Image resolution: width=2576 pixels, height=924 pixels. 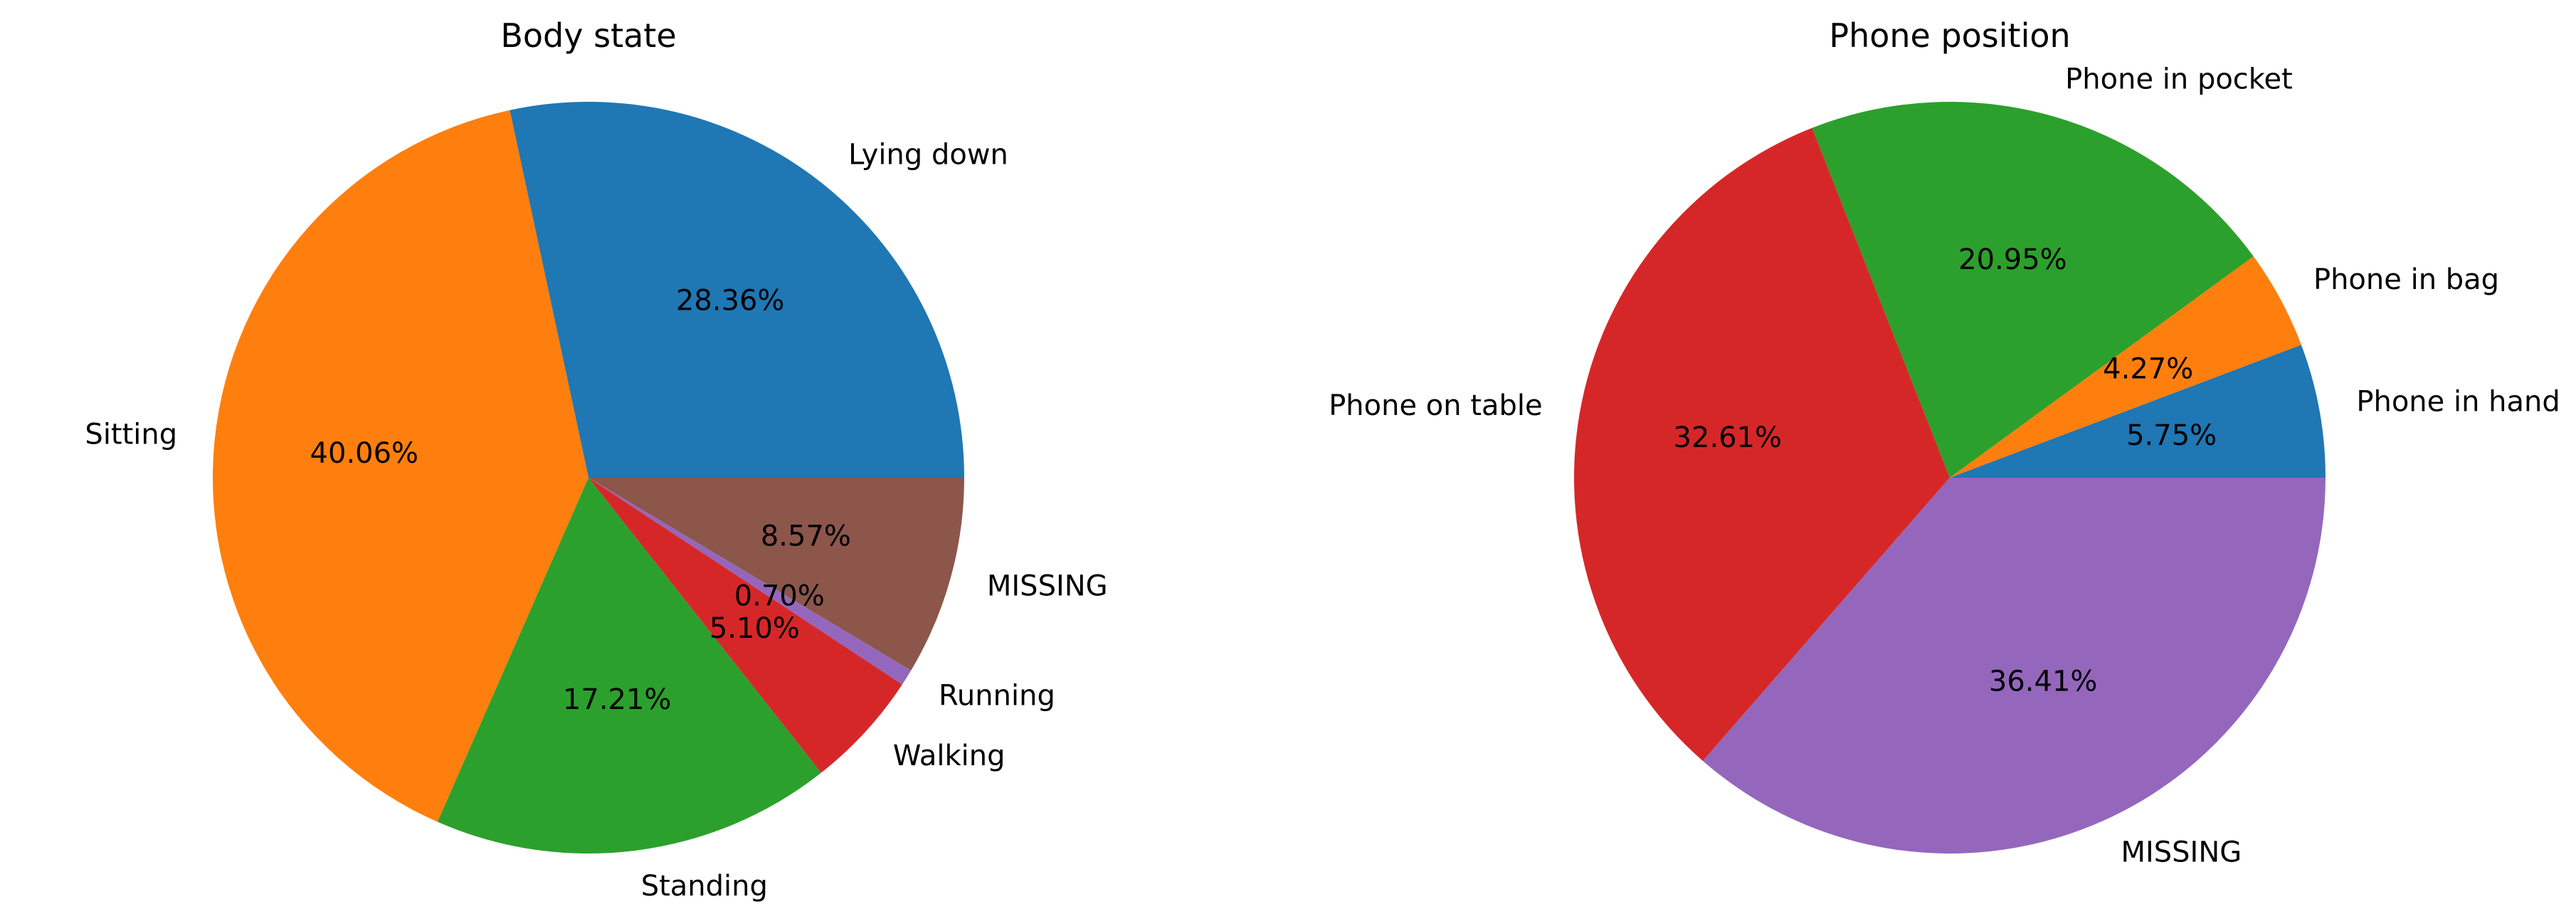 I want to click on pie-slice-sitting, so click(x=400, y=466).